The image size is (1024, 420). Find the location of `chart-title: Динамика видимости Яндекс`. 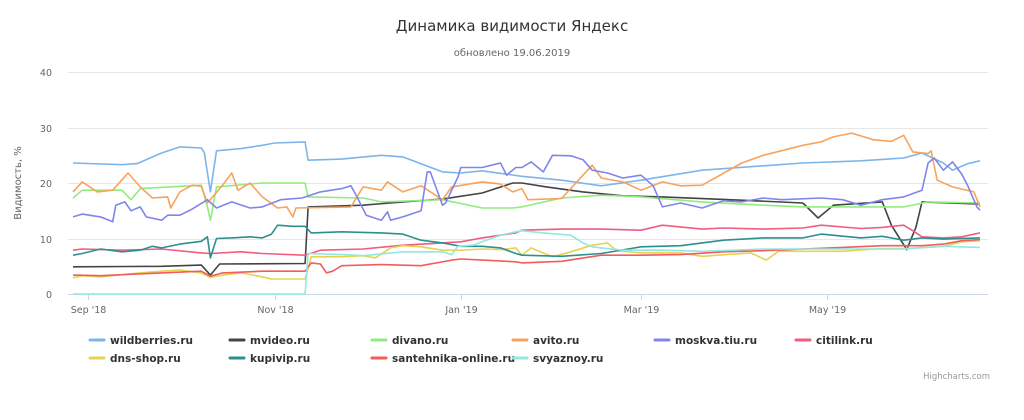

chart-title: Динамика видимости Яндекс is located at coordinates (512, 26).